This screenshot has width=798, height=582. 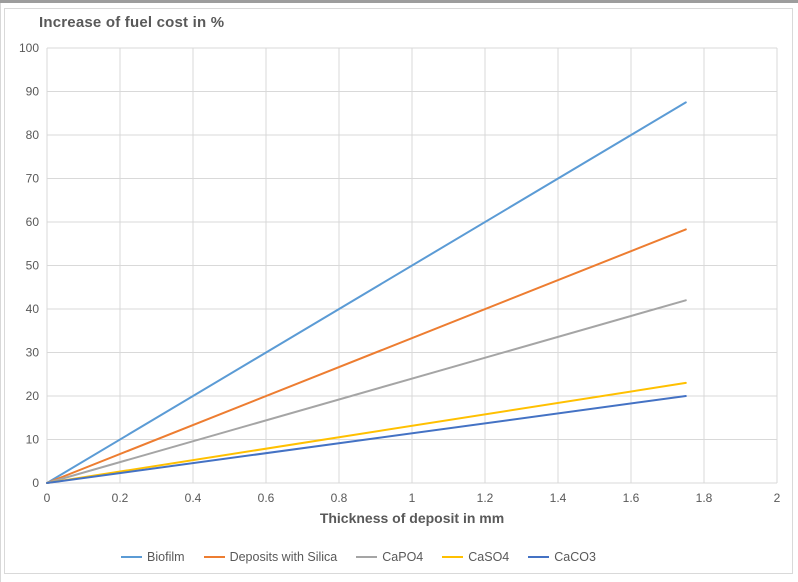 What do you see at coordinates (33, 396) in the screenshot?
I see `y-tick-label: 20` at bounding box center [33, 396].